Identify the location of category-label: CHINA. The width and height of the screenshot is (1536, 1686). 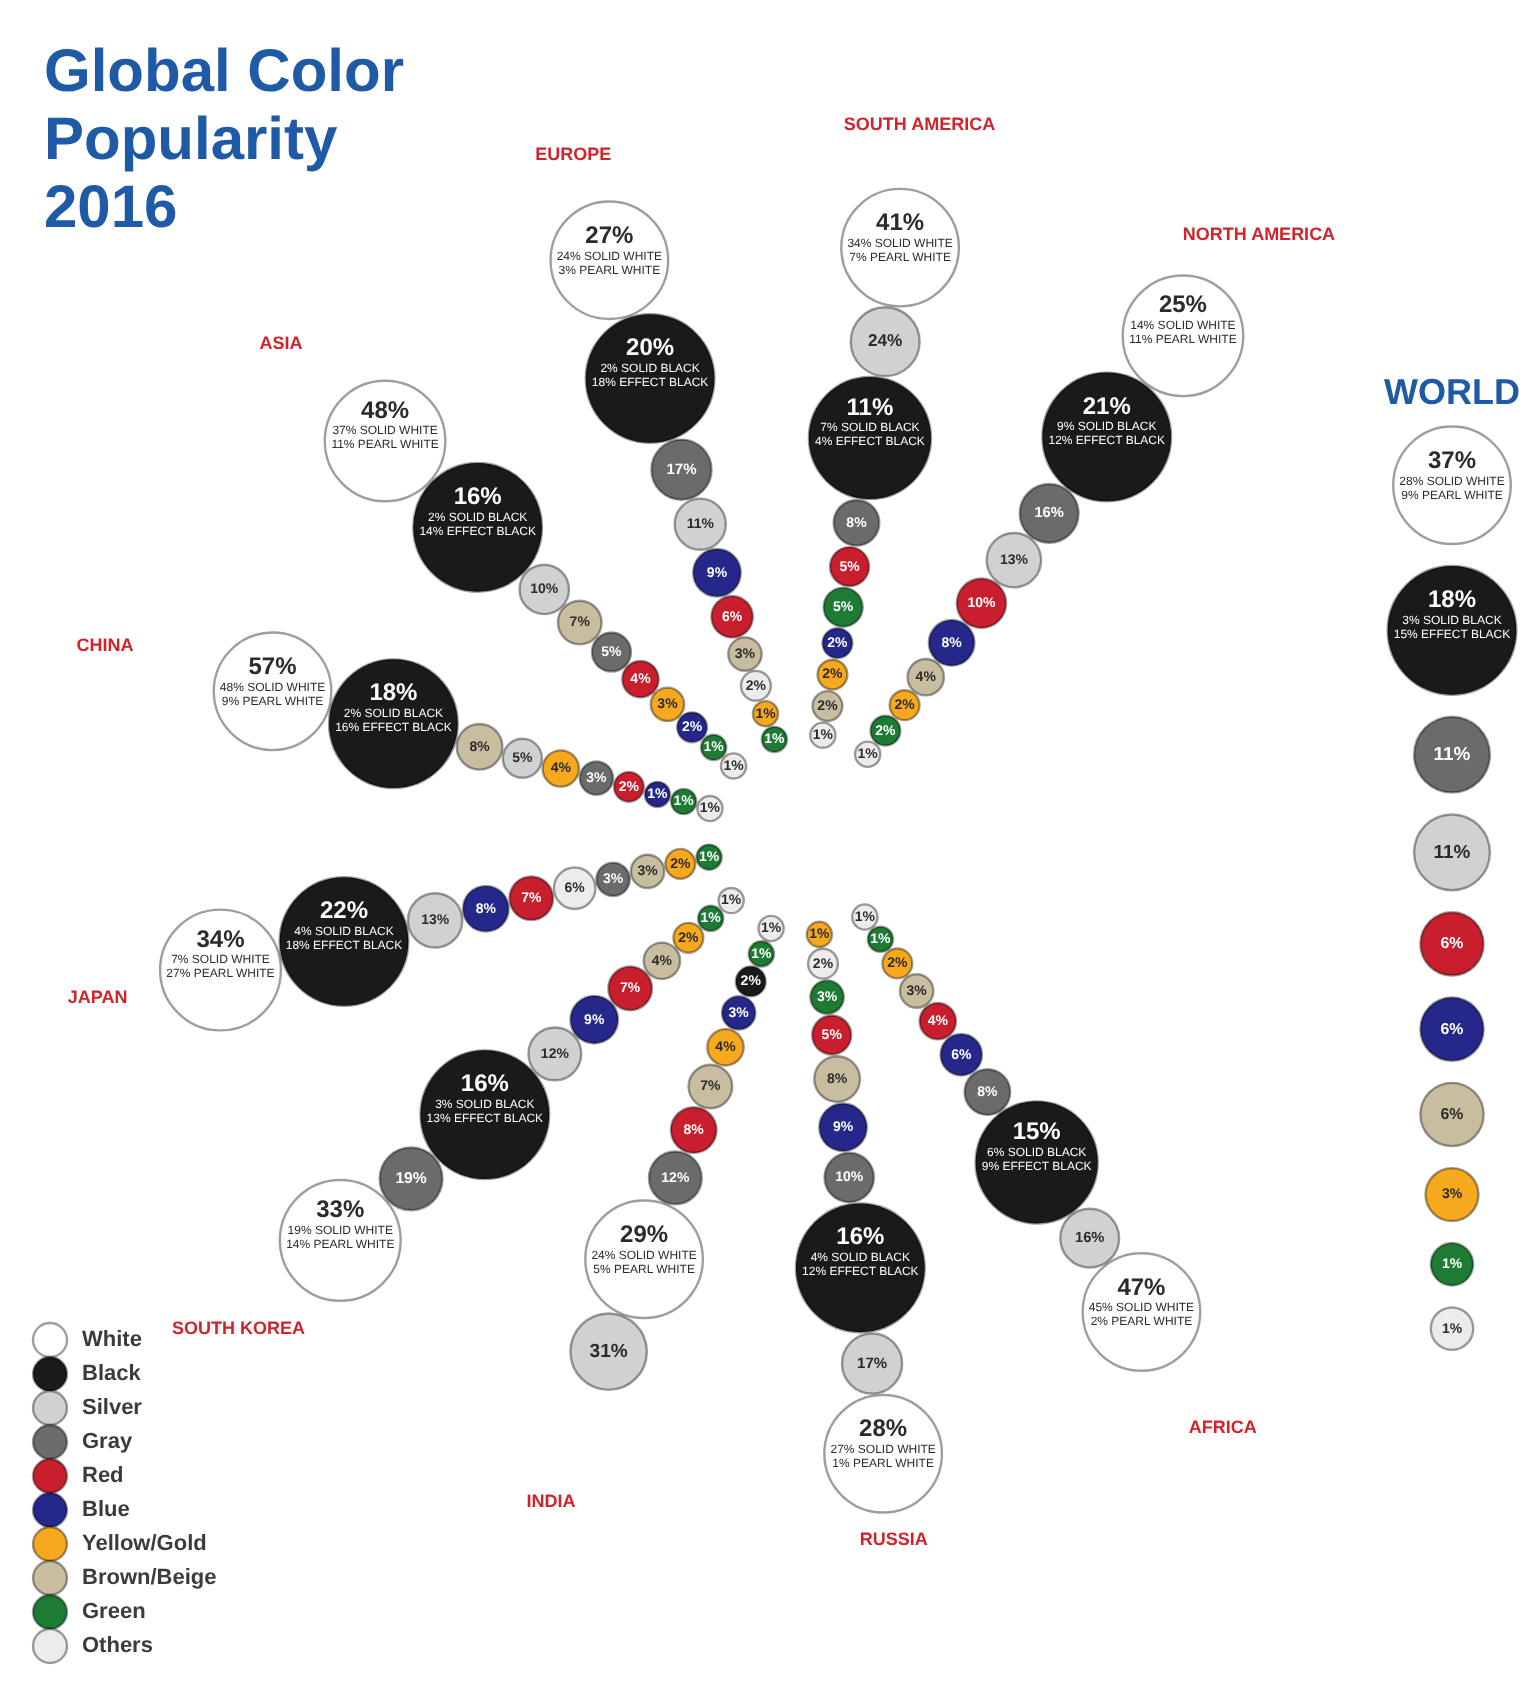
(105, 645).